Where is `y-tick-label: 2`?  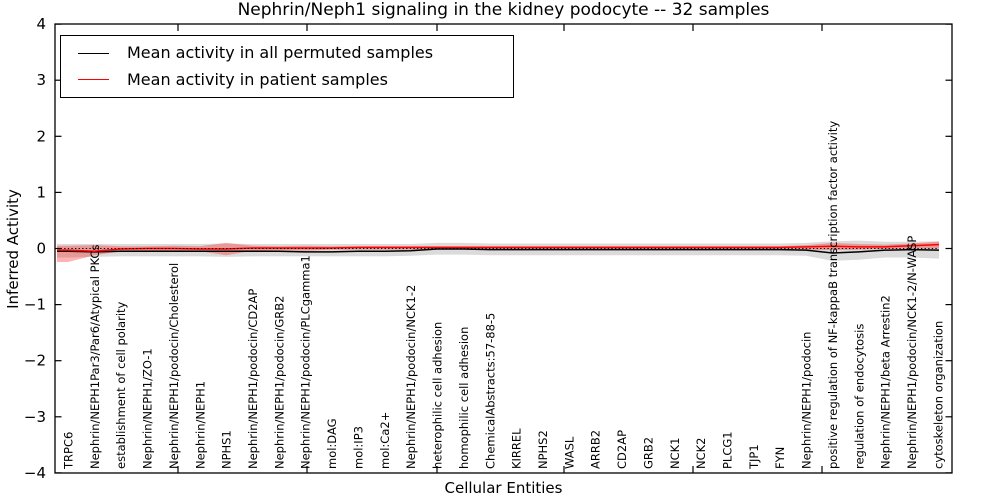
y-tick-label: 2 is located at coordinates (41, 136).